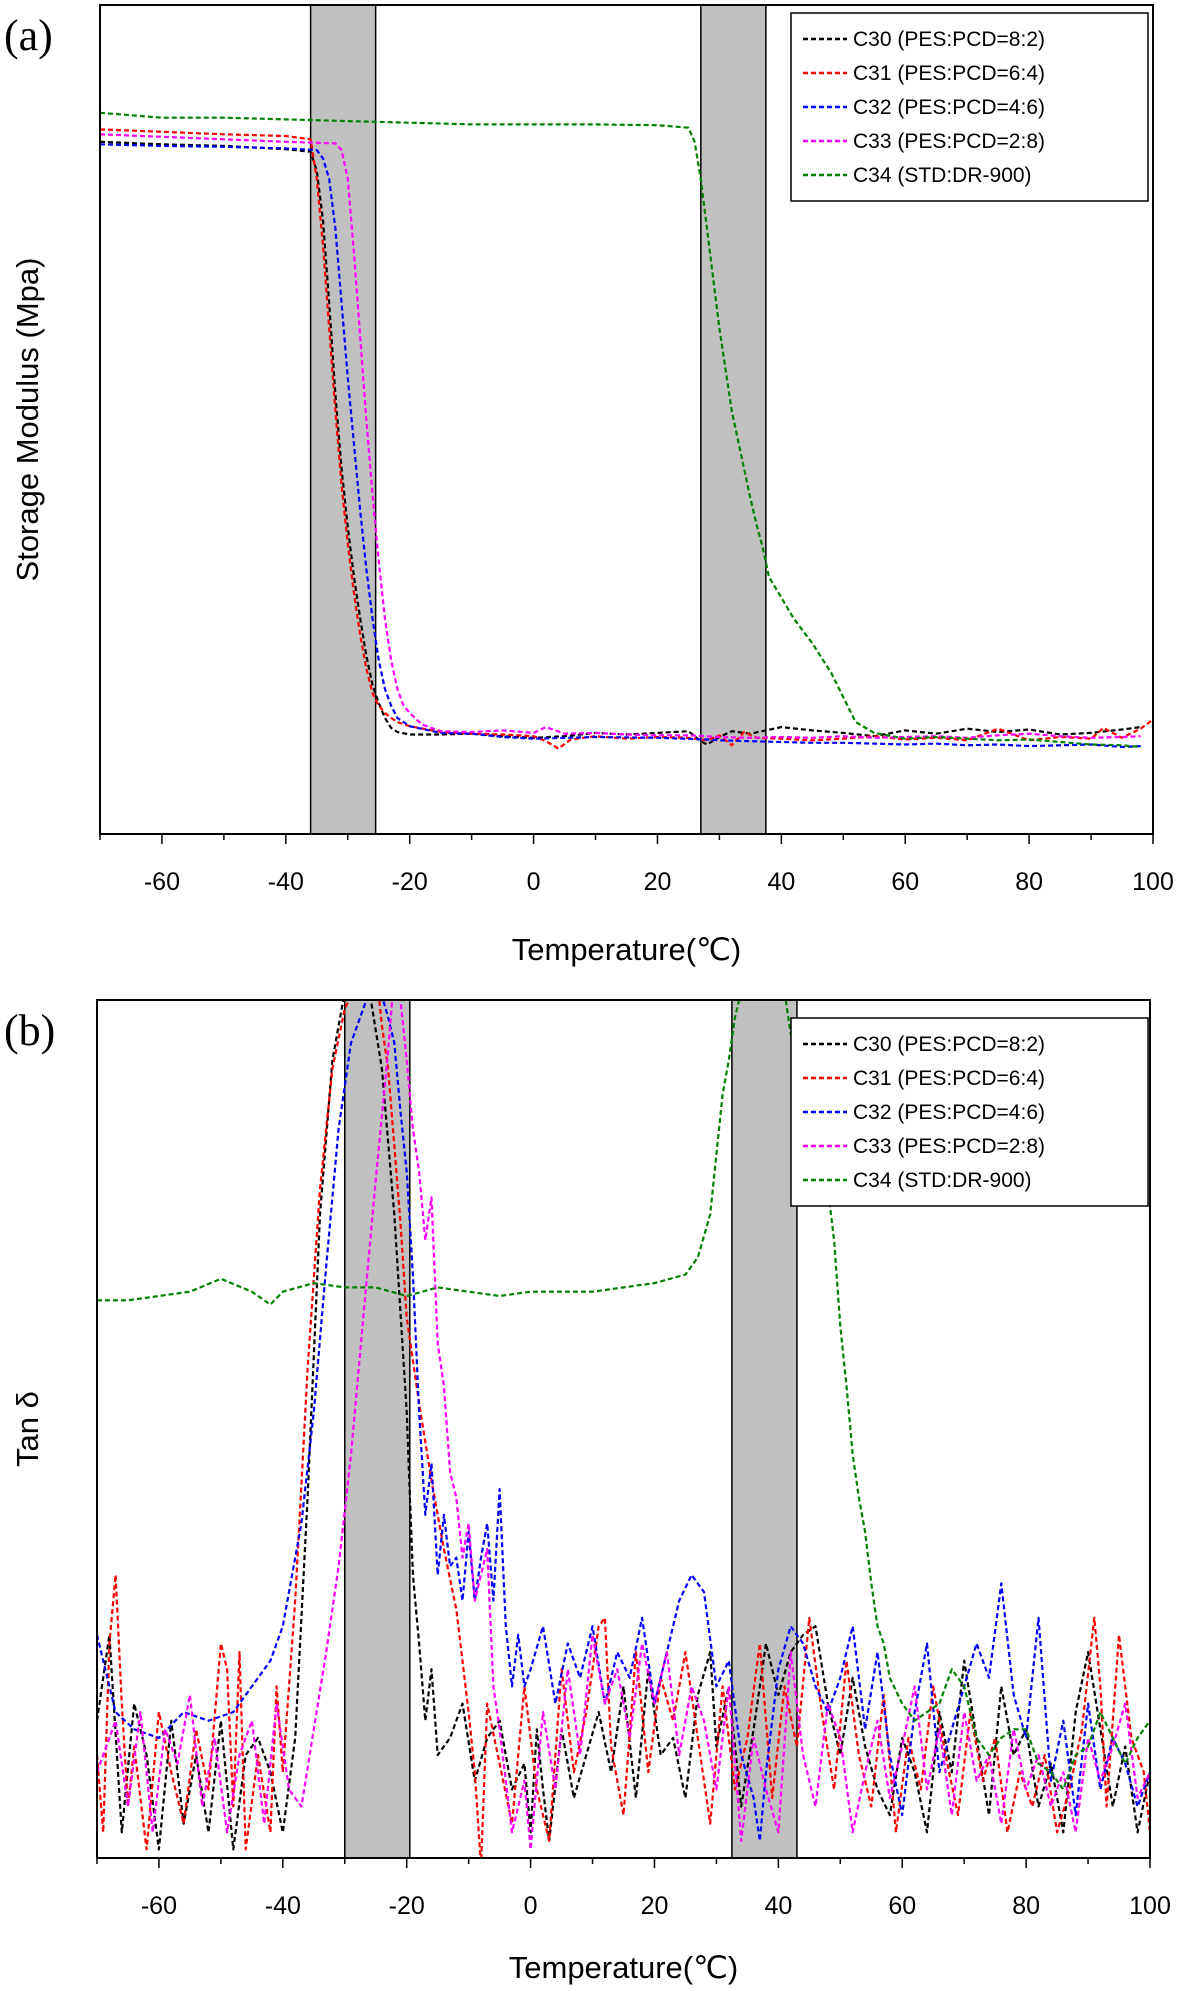 The image size is (1181, 1991). Describe the element at coordinates (27, 1429) in the screenshot. I see `y-axis-title: Tan δ` at that location.